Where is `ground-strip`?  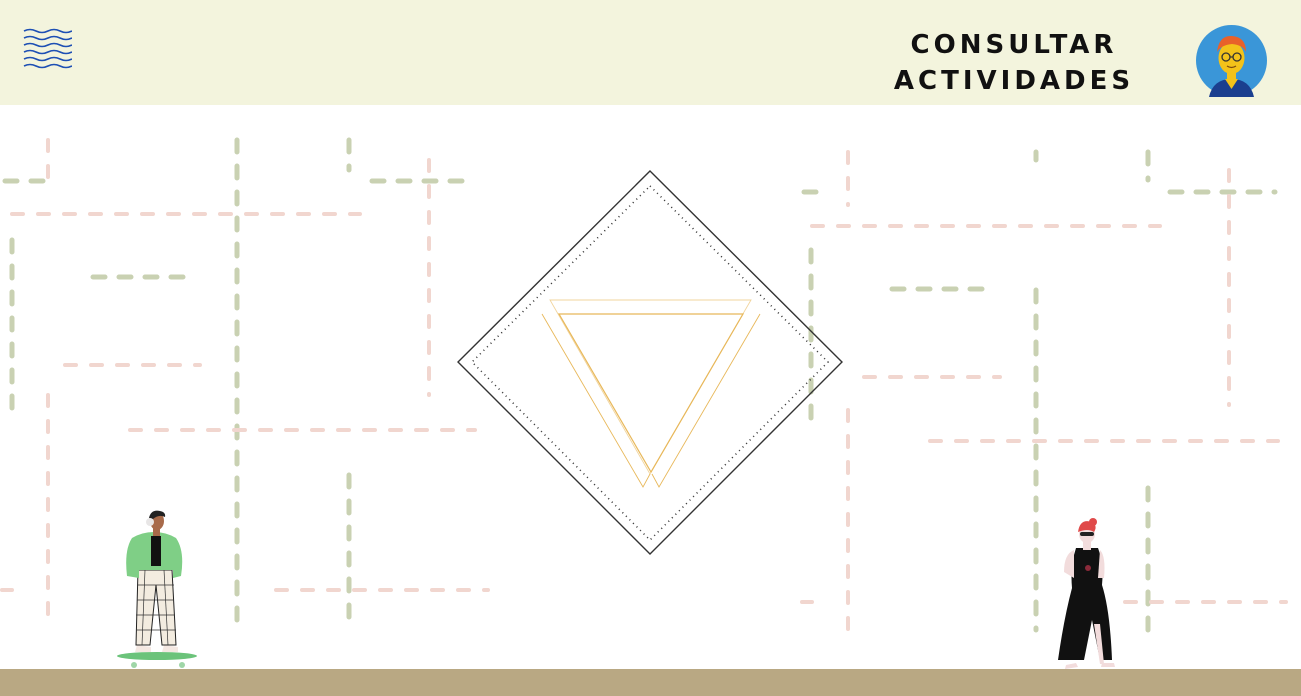
ground-strip is located at coordinates (650, 682).